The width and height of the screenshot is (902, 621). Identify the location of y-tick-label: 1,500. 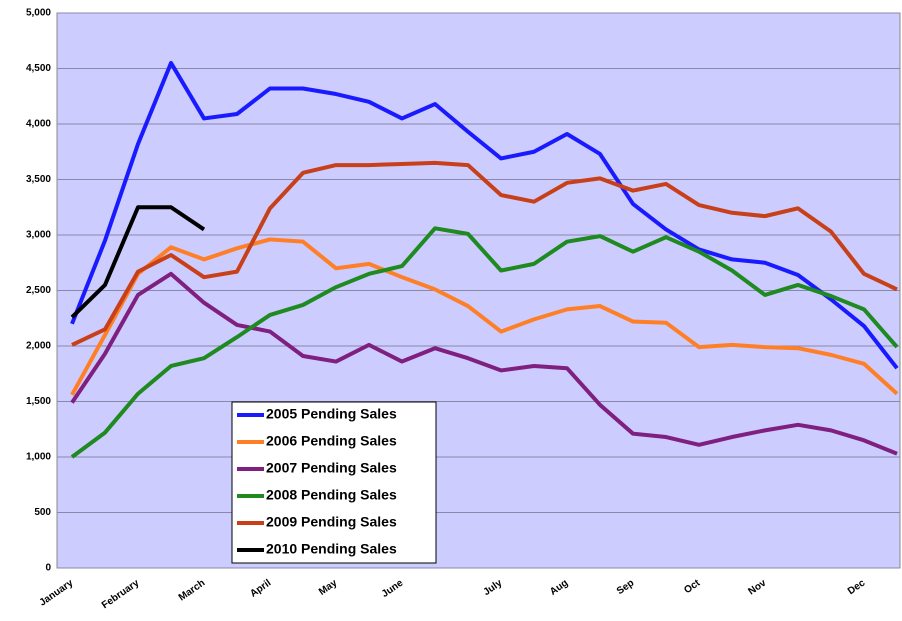
(38, 401).